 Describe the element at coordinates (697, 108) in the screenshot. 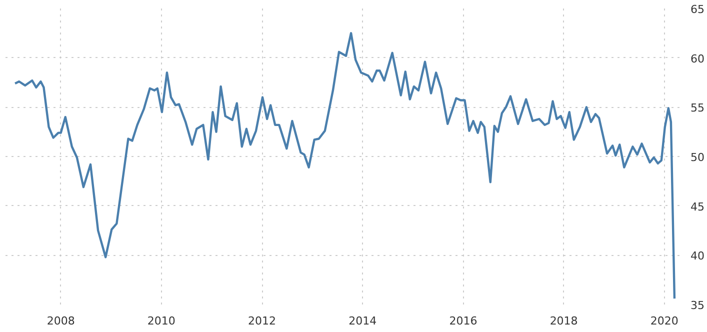

I see `y-tick-label: 55` at that location.